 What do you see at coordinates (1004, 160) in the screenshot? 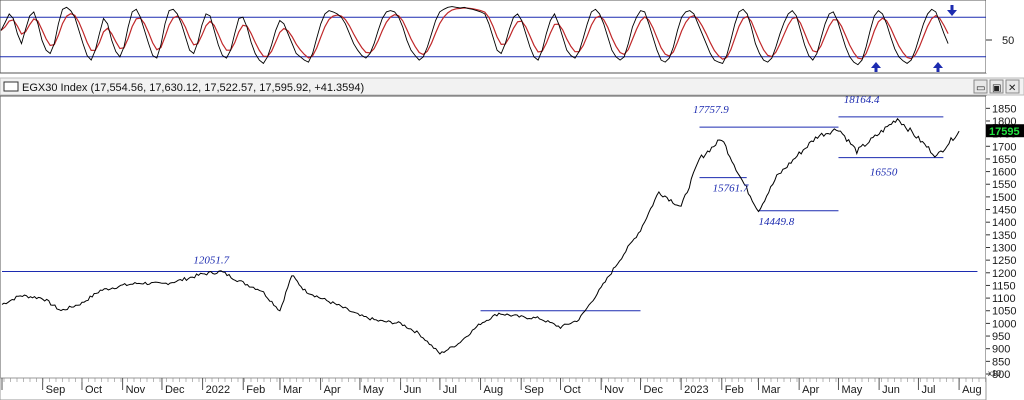
I see `y-tick-label: 1650` at bounding box center [1004, 160].